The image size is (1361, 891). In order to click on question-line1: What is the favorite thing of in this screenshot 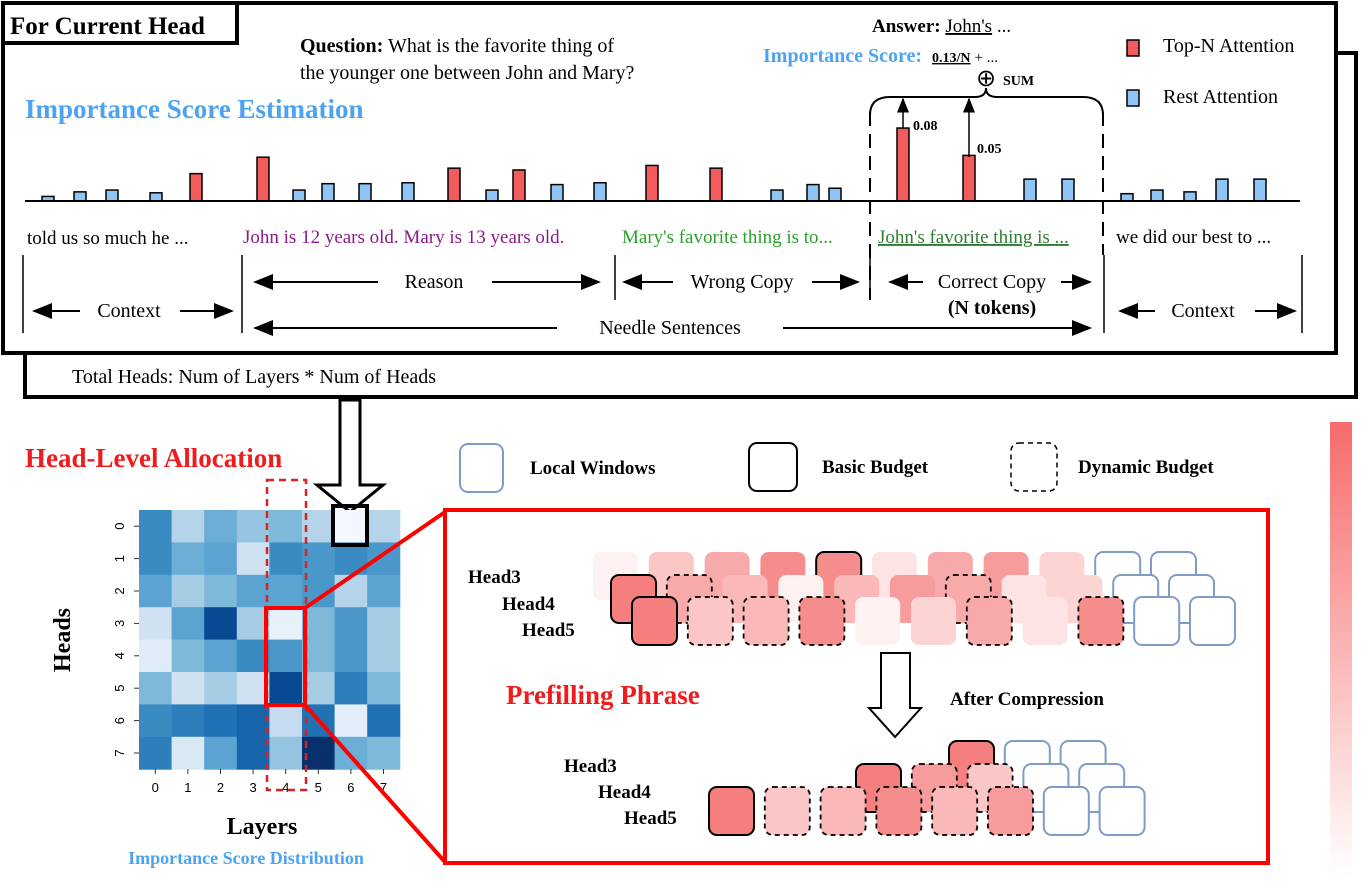, I will do `click(501, 46)`.